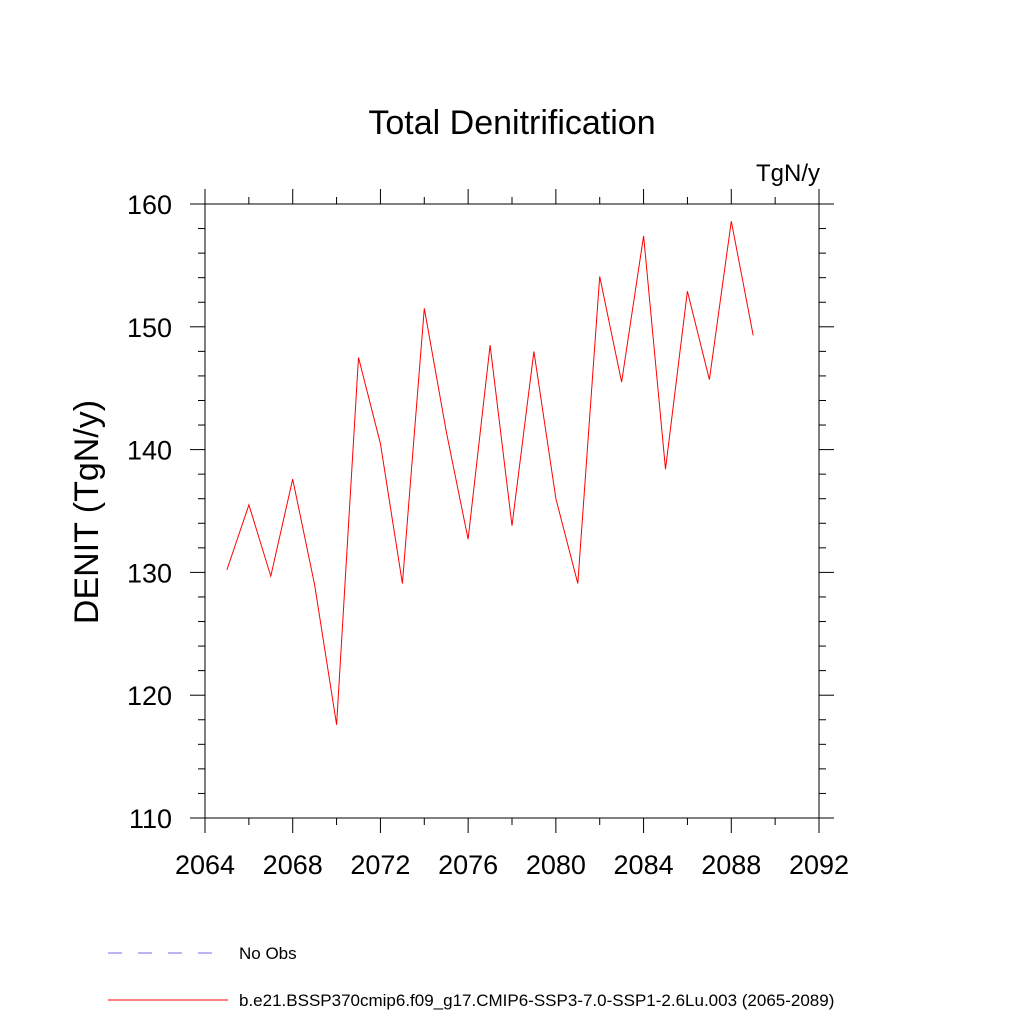 This screenshot has height=1024, width=1024. Describe the element at coordinates (149, 205) in the screenshot. I see `y-tick-label: 160` at that location.